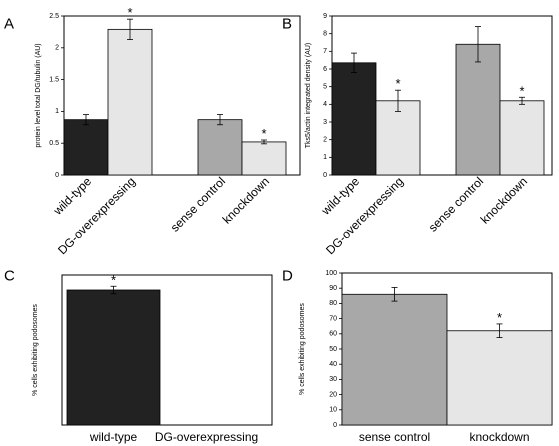 Image resolution: width=559 pixels, height=446 pixels. Describe the element at coordinates (325, 16) in the screenshot. I see `y-tick-label: 9` at that location.